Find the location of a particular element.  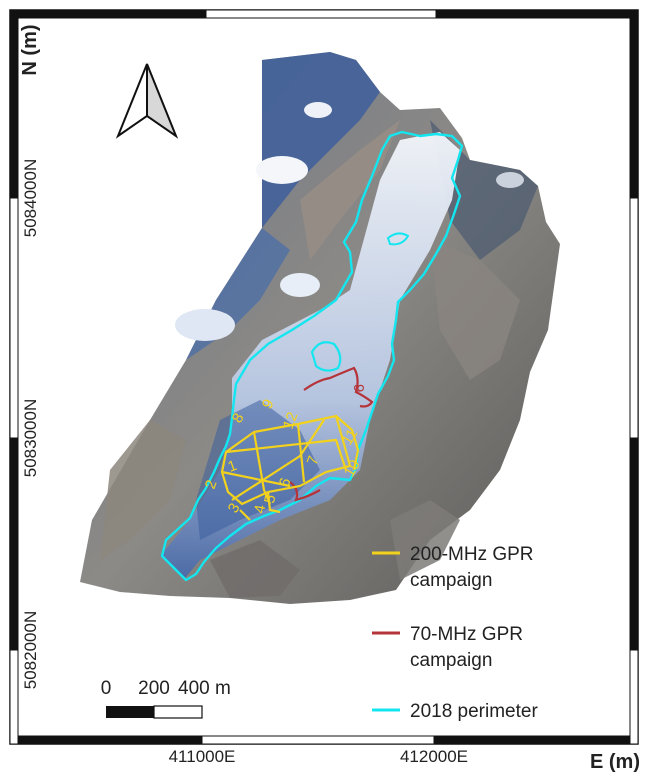

legend-label-perimeter: 2018 perimeter is located at coordinates (474, 711).